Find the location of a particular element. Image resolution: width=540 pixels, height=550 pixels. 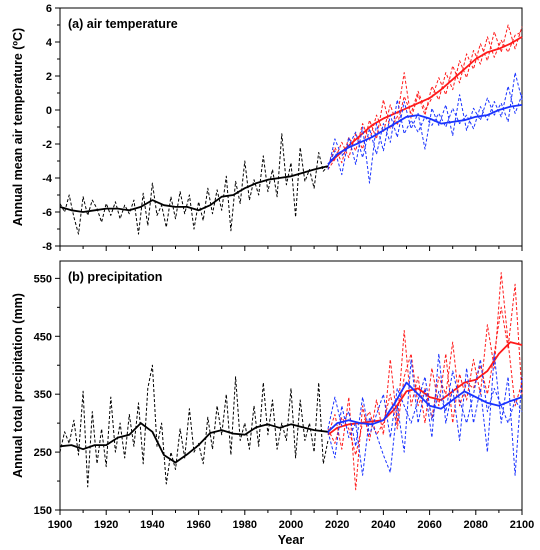

y-tick-label: 150 is located at coordinates (43, 511).